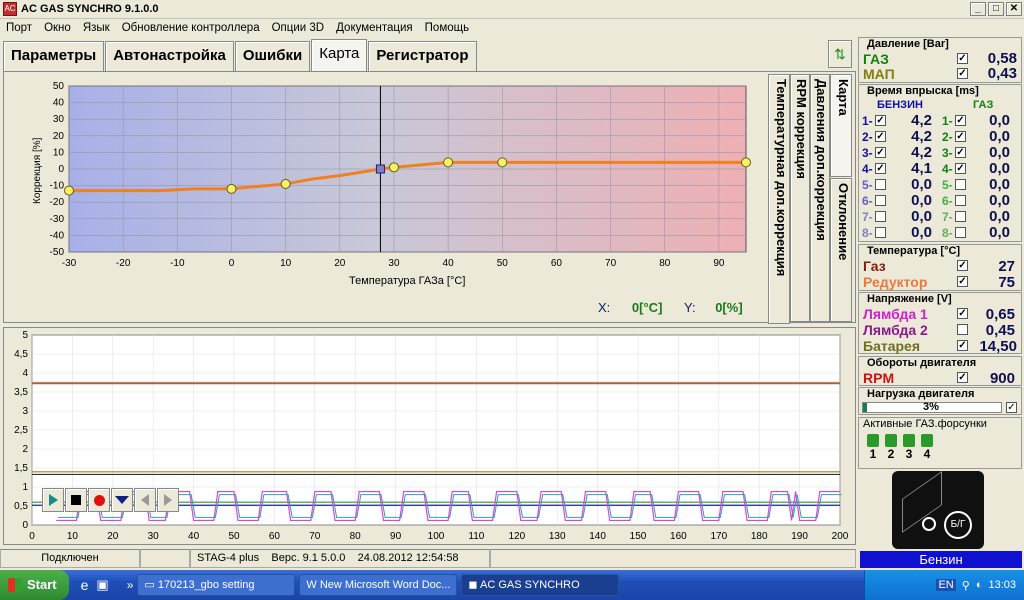 The width and height of the screenshot is (1024, 600). Describe the element at coordinates (841, 125) in the screenshot. I see `vtab-map: Карта` at that location.